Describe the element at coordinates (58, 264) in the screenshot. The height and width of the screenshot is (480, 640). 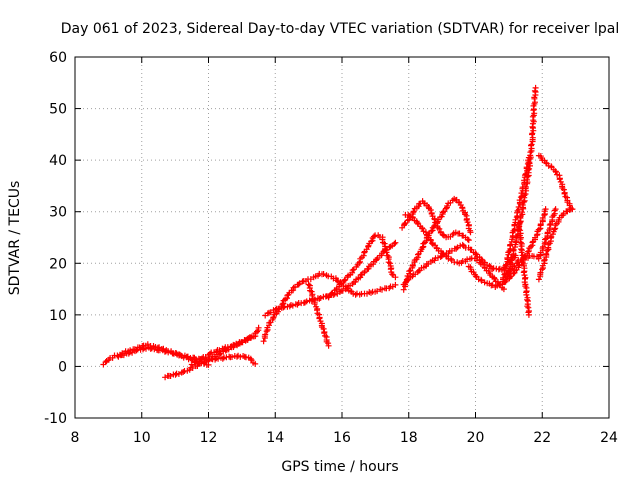
I see `y-tick-label: 20` at that location.